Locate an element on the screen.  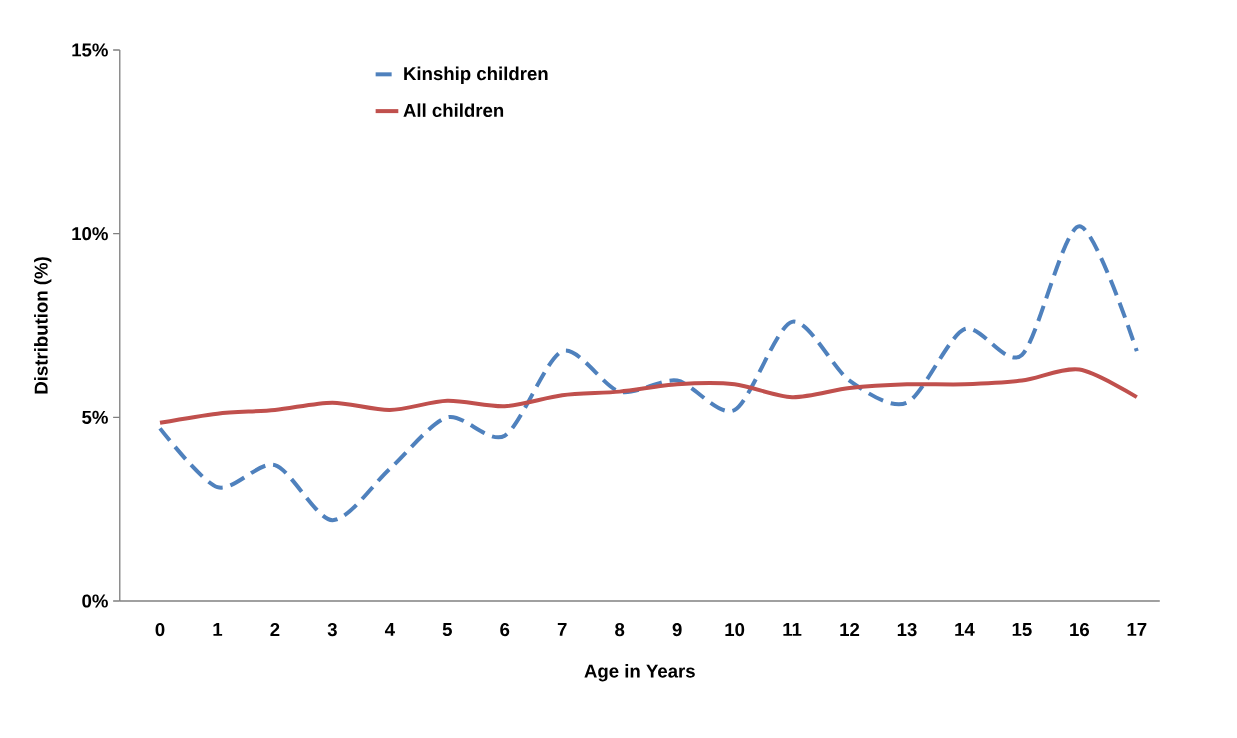
x-tick-label: 7 is located at coordinates (562, 629).